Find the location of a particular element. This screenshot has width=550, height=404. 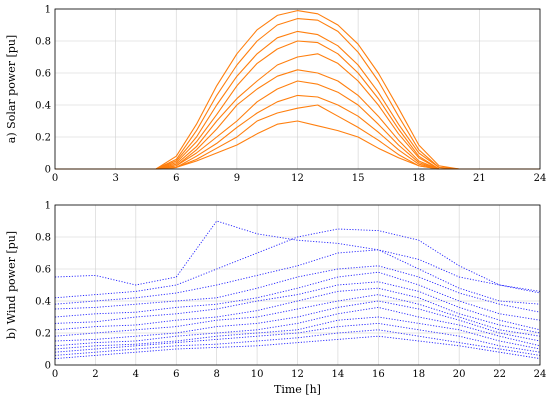

x-tick-label: 21 is located at coordinates (479, 178).